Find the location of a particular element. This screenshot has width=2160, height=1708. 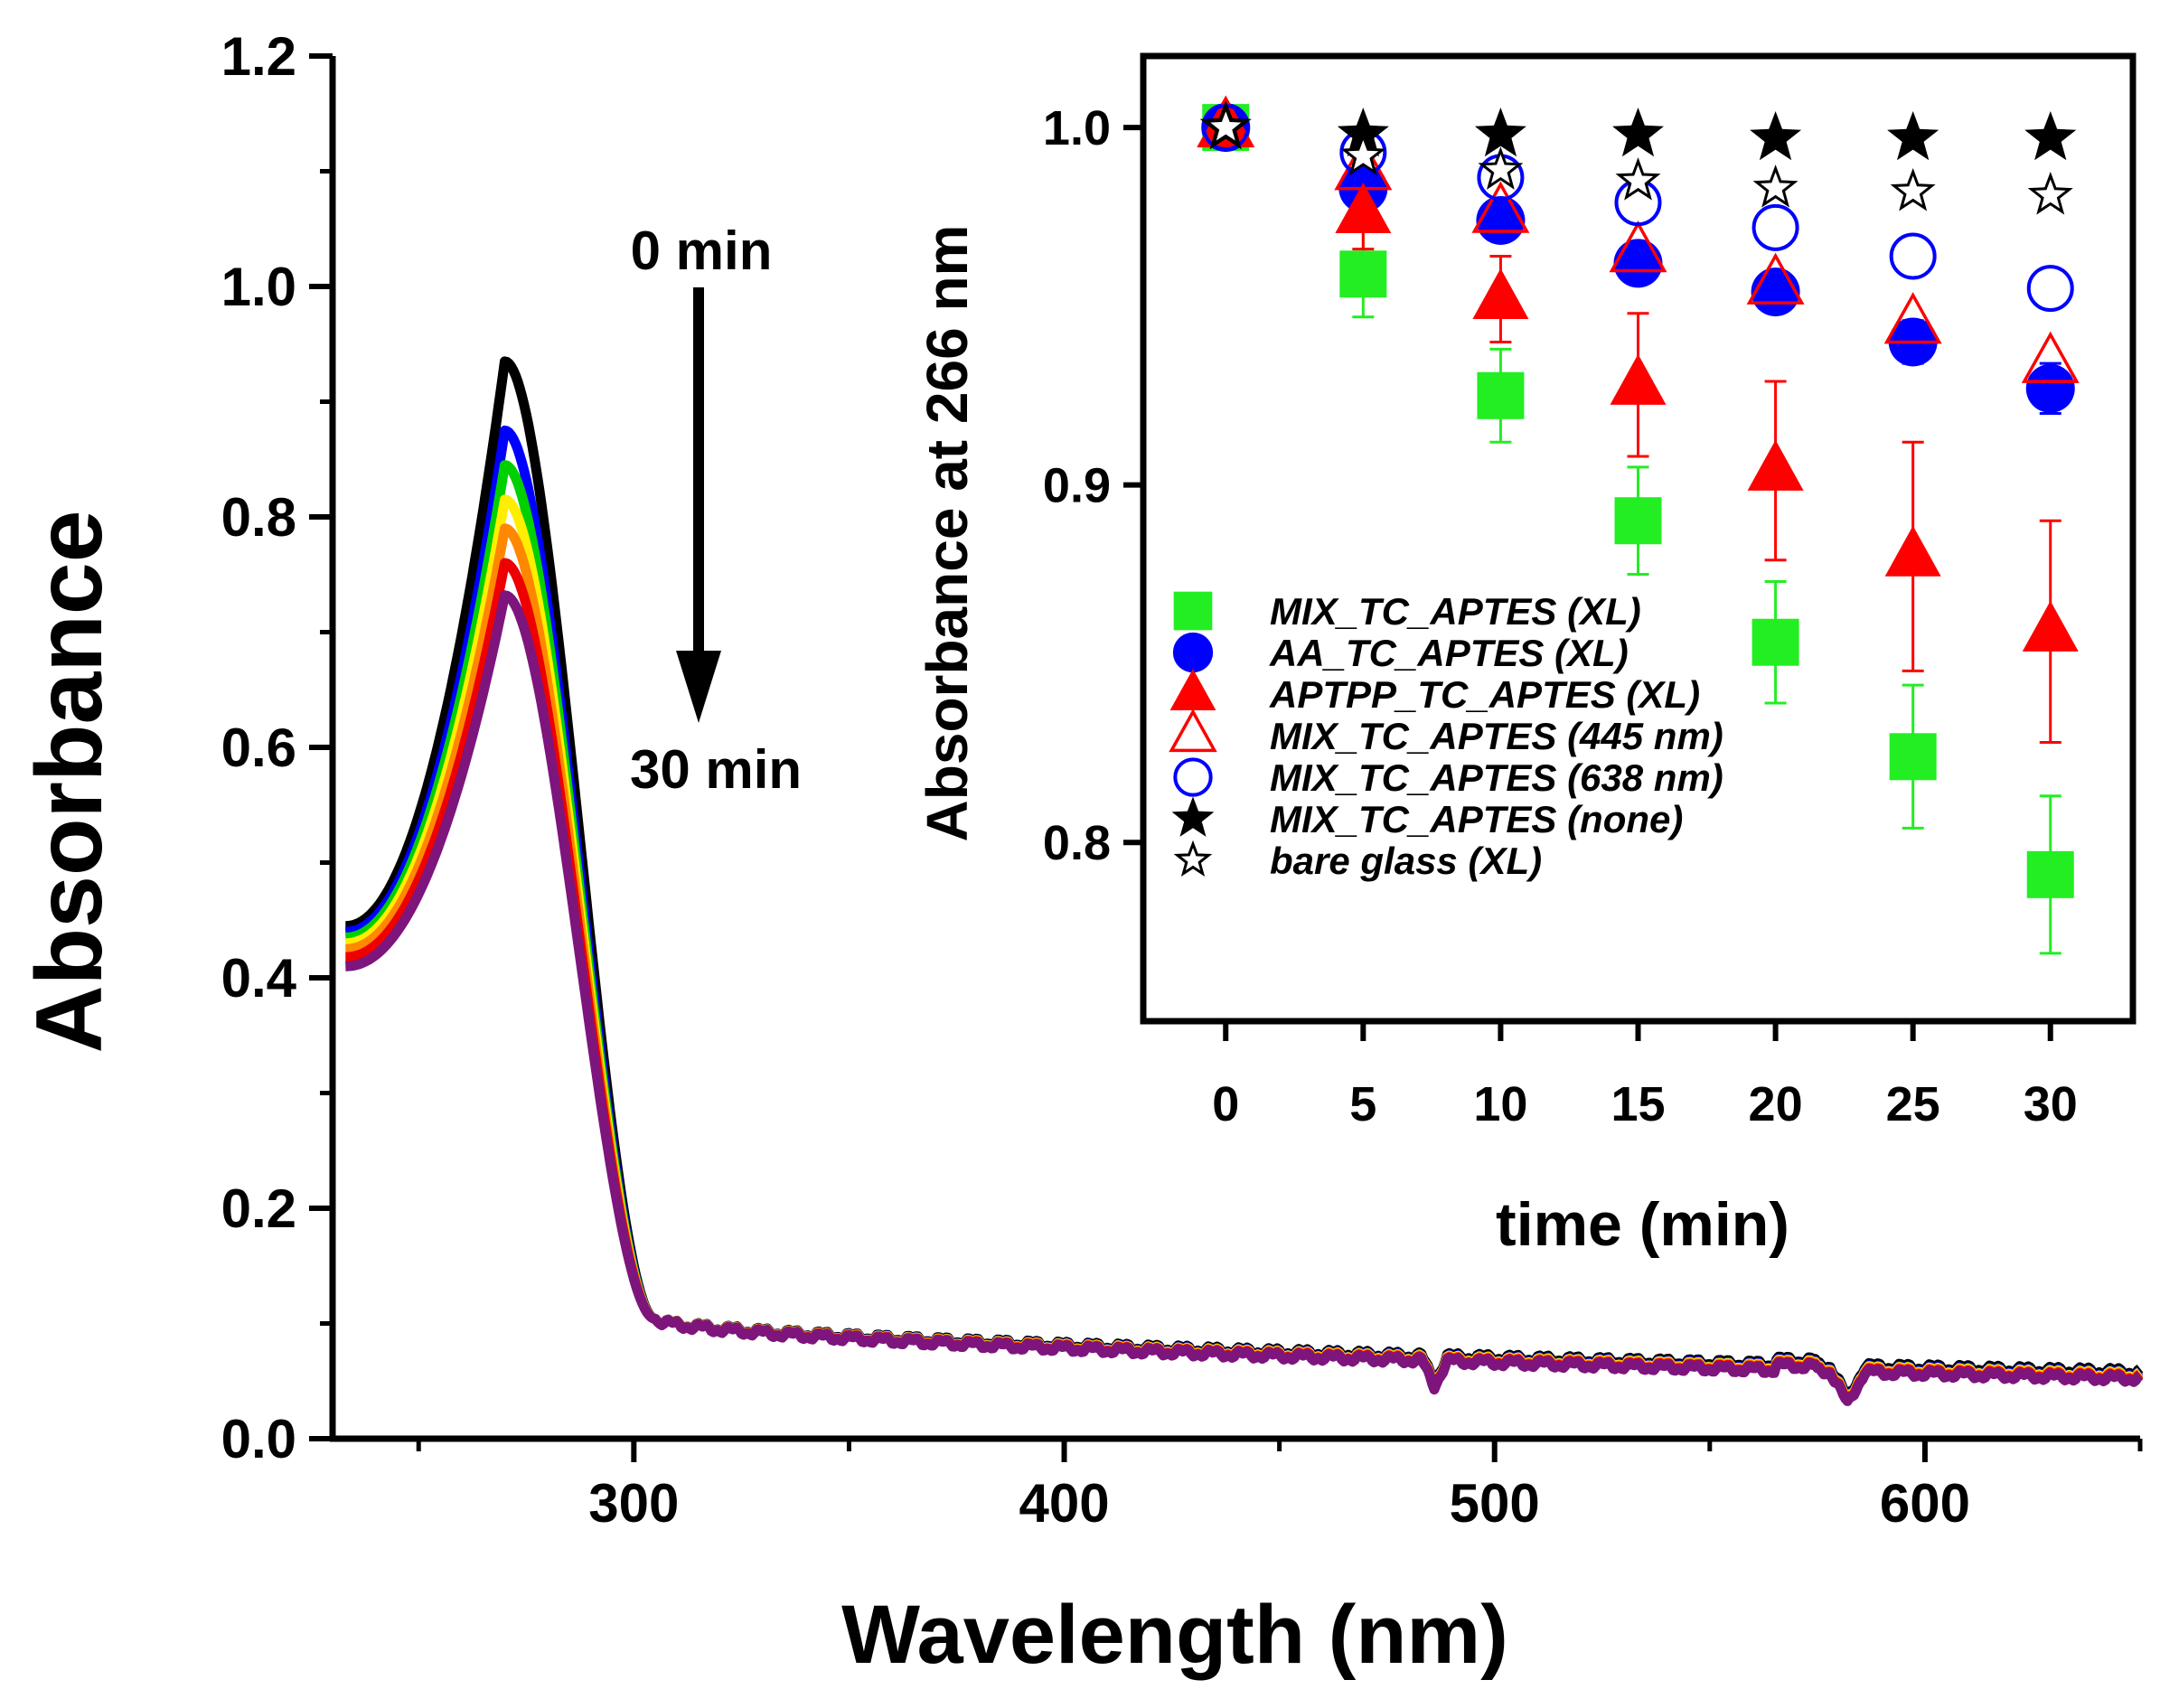

main-x-title: Wavelength (nm) is located at coordinates (1174, 1635).